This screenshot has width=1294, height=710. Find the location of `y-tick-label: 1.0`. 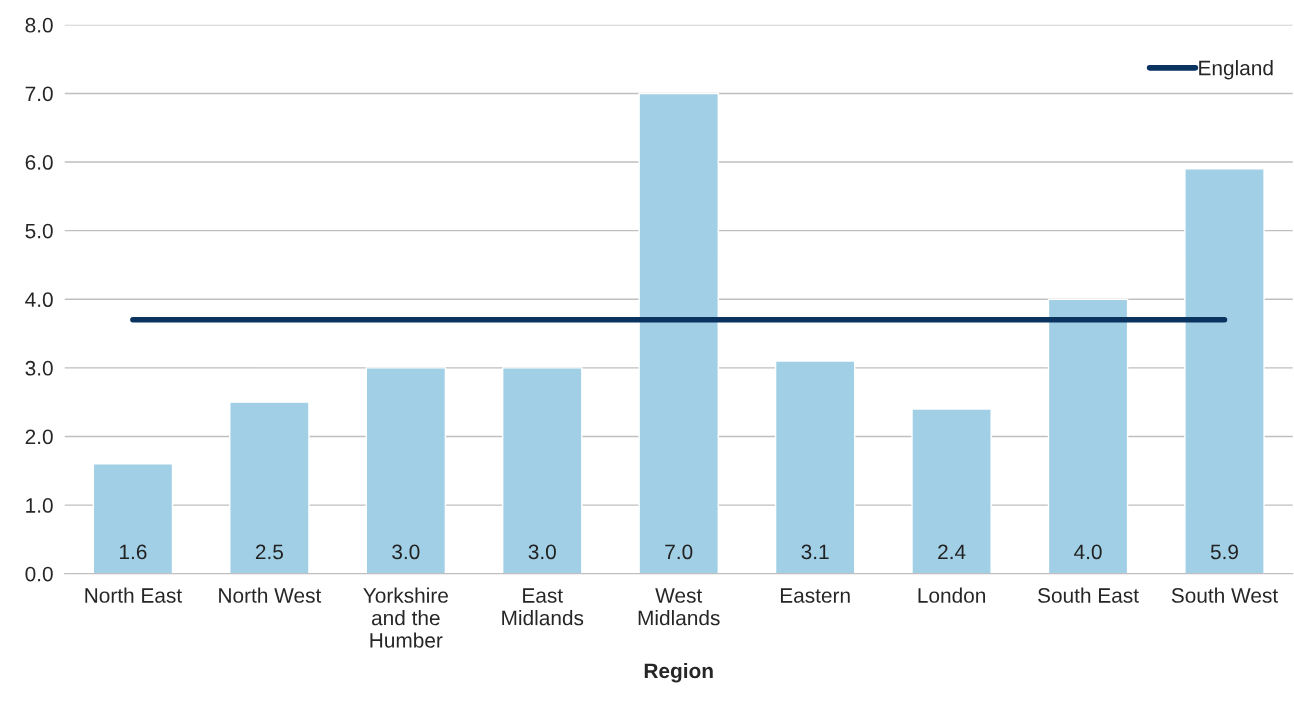

y-tick-label: 1.0 is located at coordinates (39, 505).